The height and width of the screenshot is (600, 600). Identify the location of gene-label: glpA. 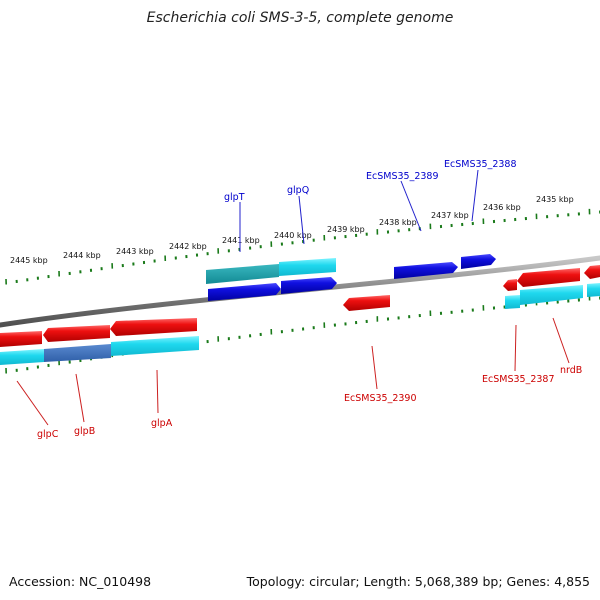
(162, 423).